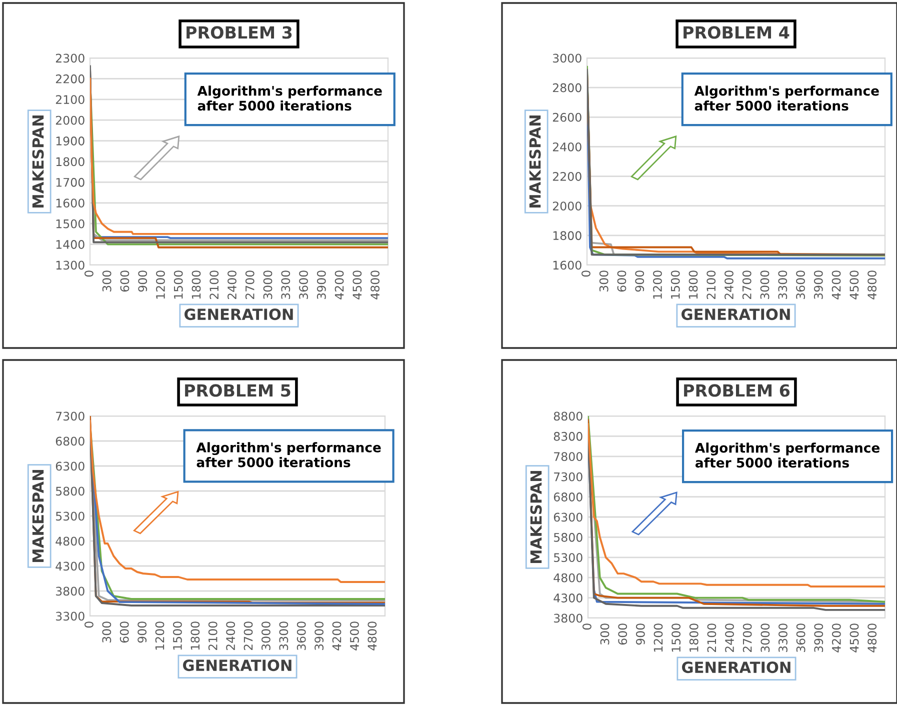  Describe the element at coordinates (70, 616) in the screenshot. I see `y-tick-label: 3300` at that location.